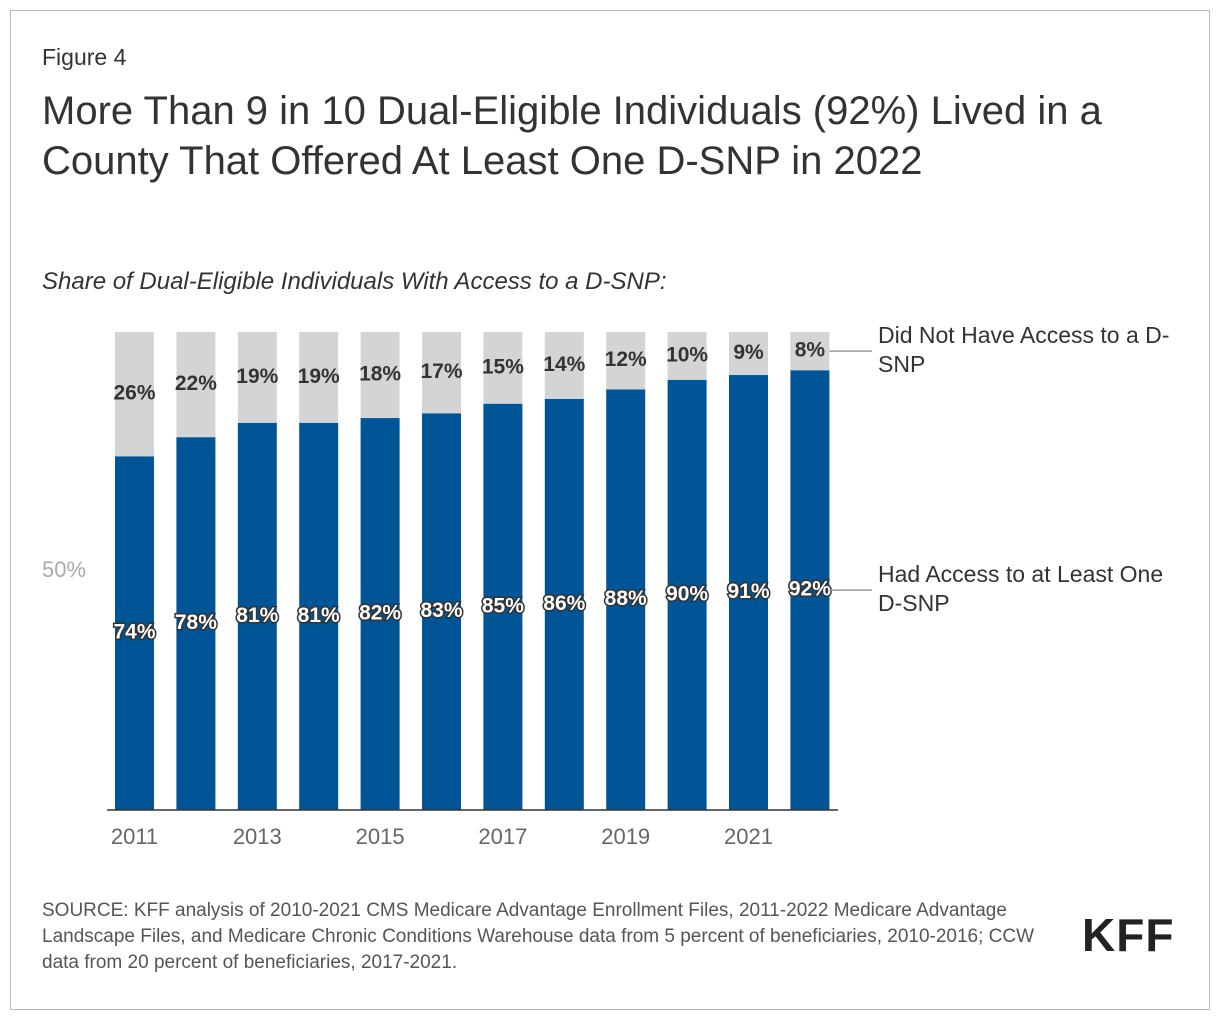 The width and height of the screenshot is (1220, 1020). I want to click on data-label: 18%, so click(380, 374).